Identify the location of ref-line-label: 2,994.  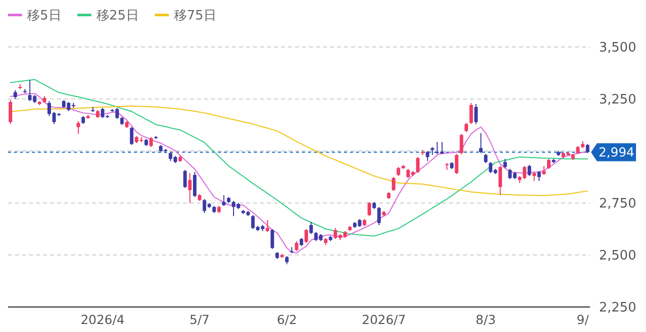
(616, 152).